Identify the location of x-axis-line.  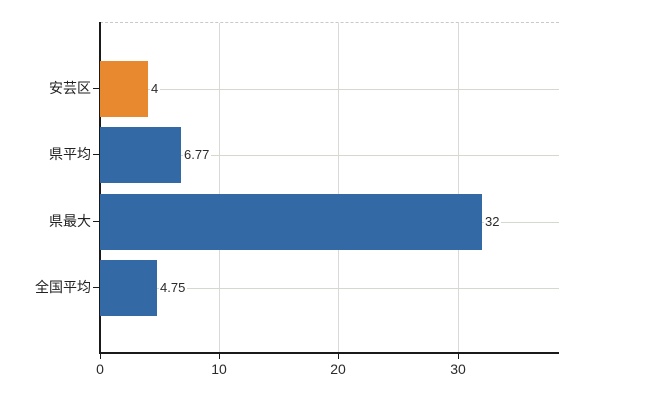
(329, 353).